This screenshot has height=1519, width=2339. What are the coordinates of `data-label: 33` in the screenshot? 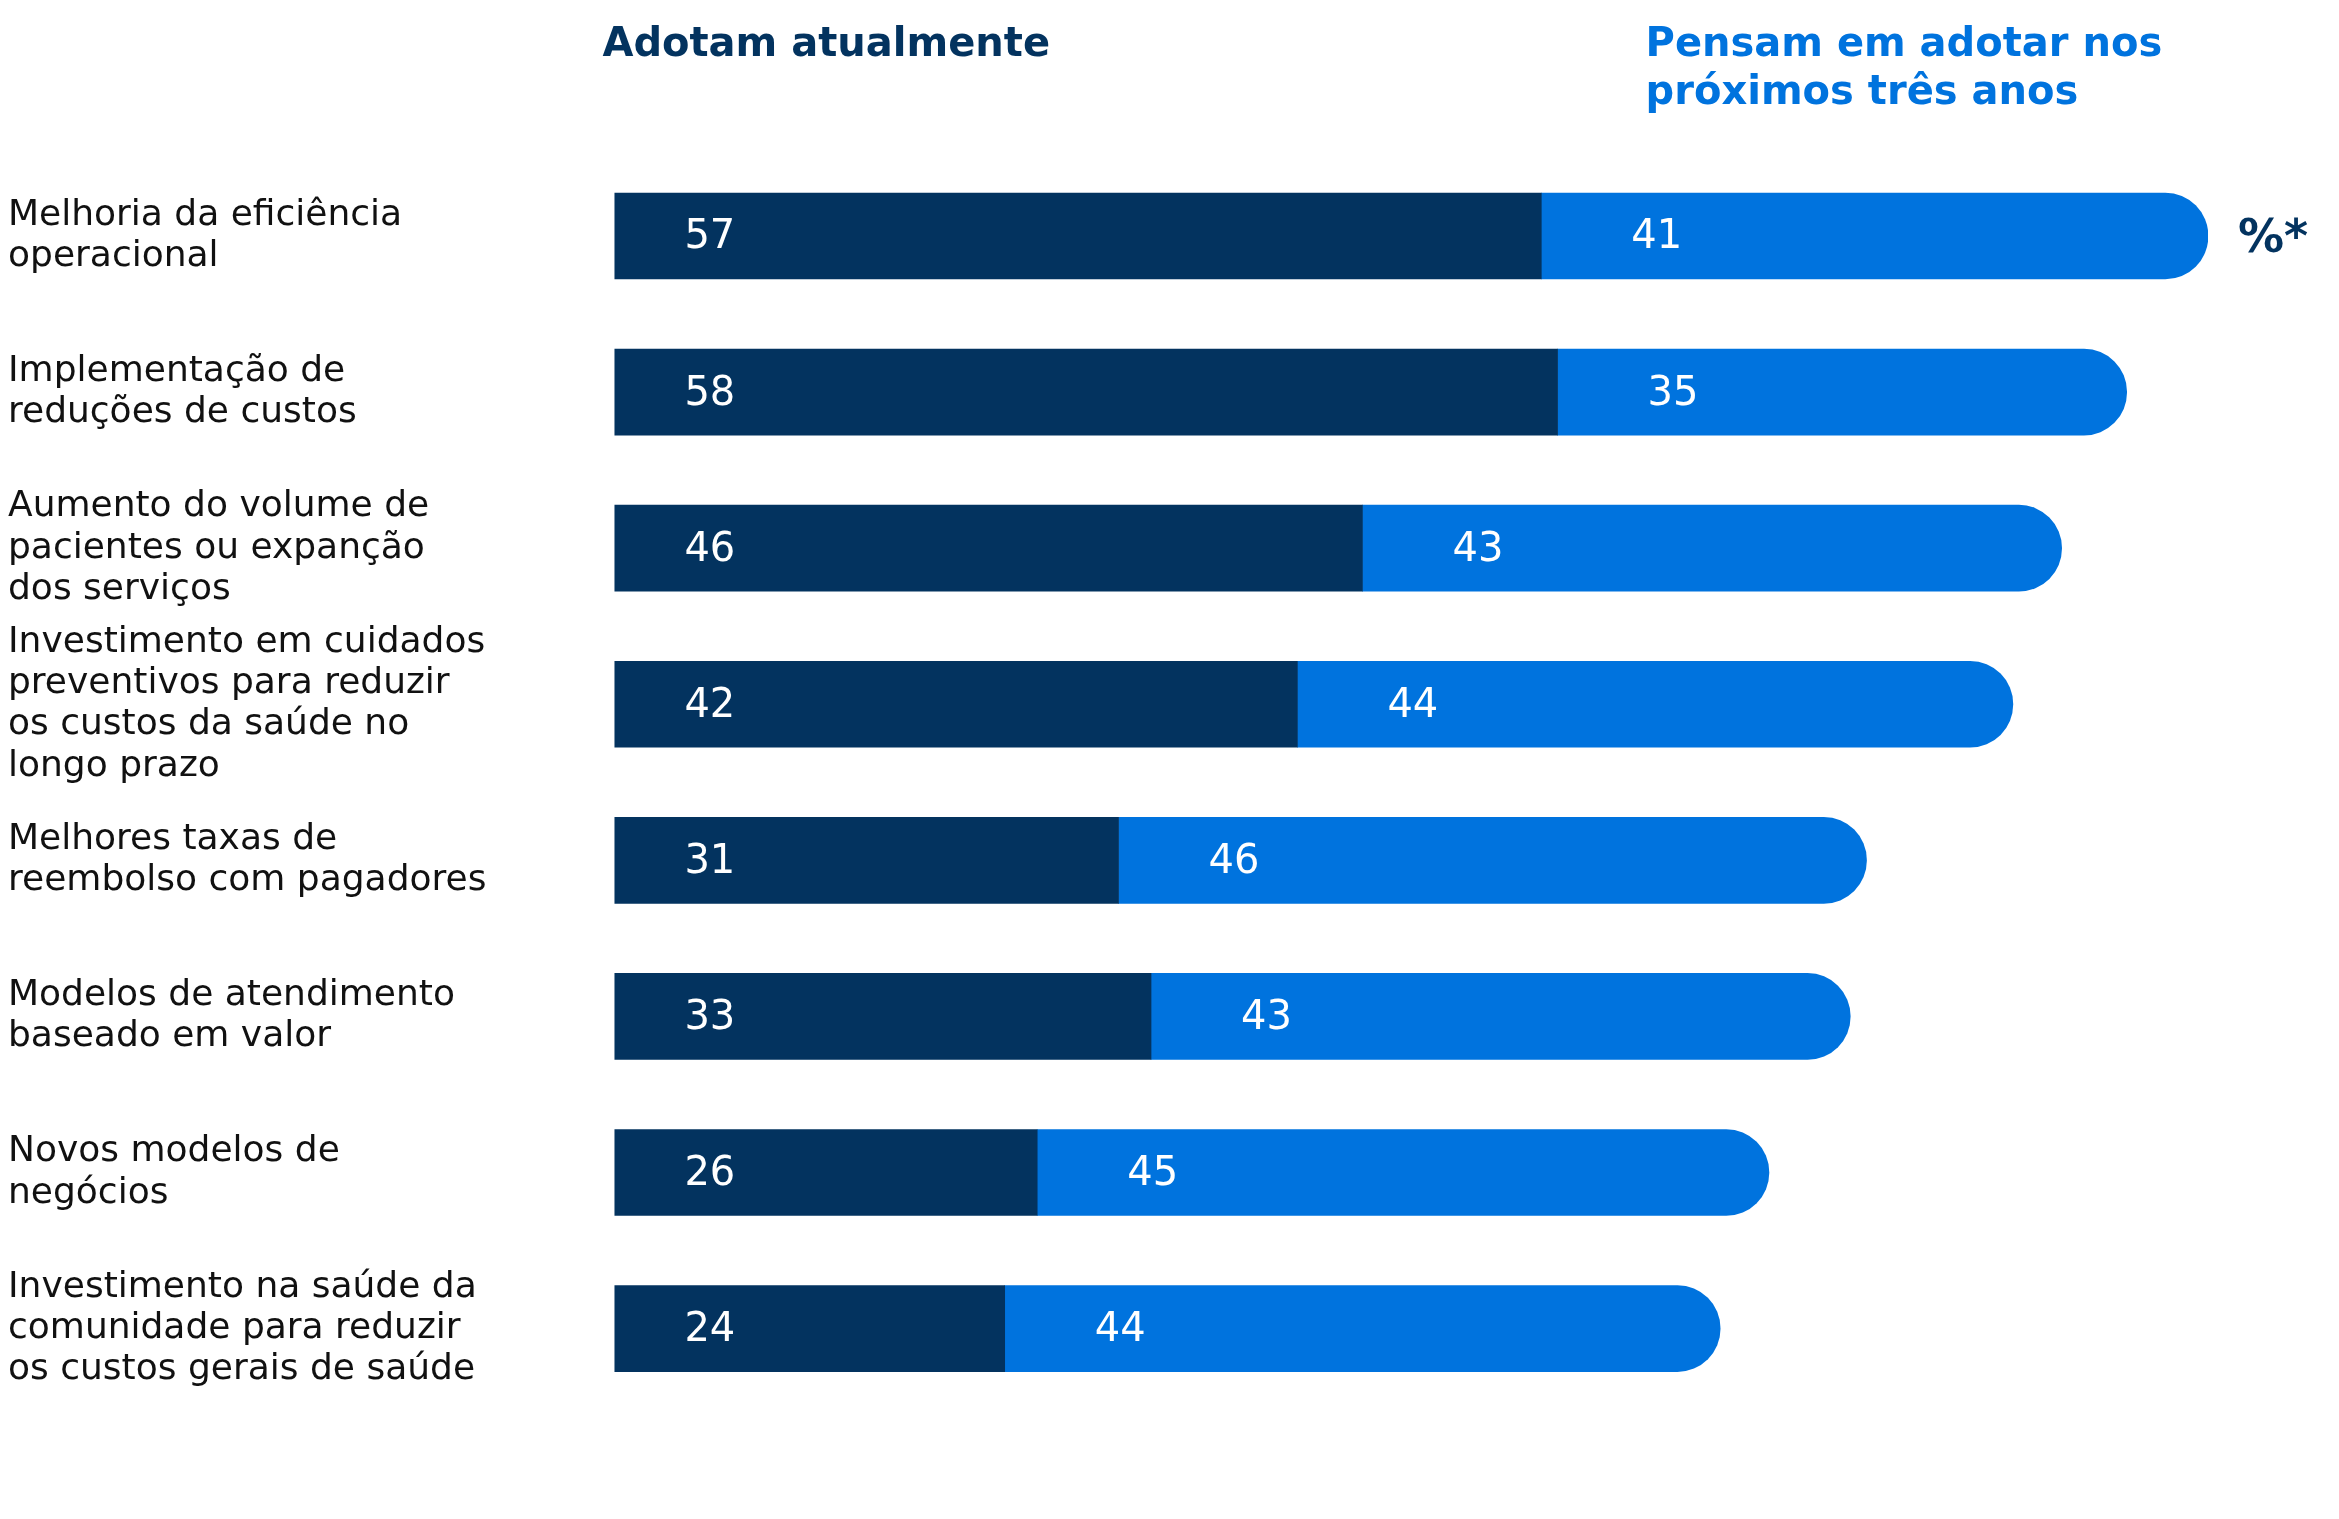 It's located at (710, 1014).